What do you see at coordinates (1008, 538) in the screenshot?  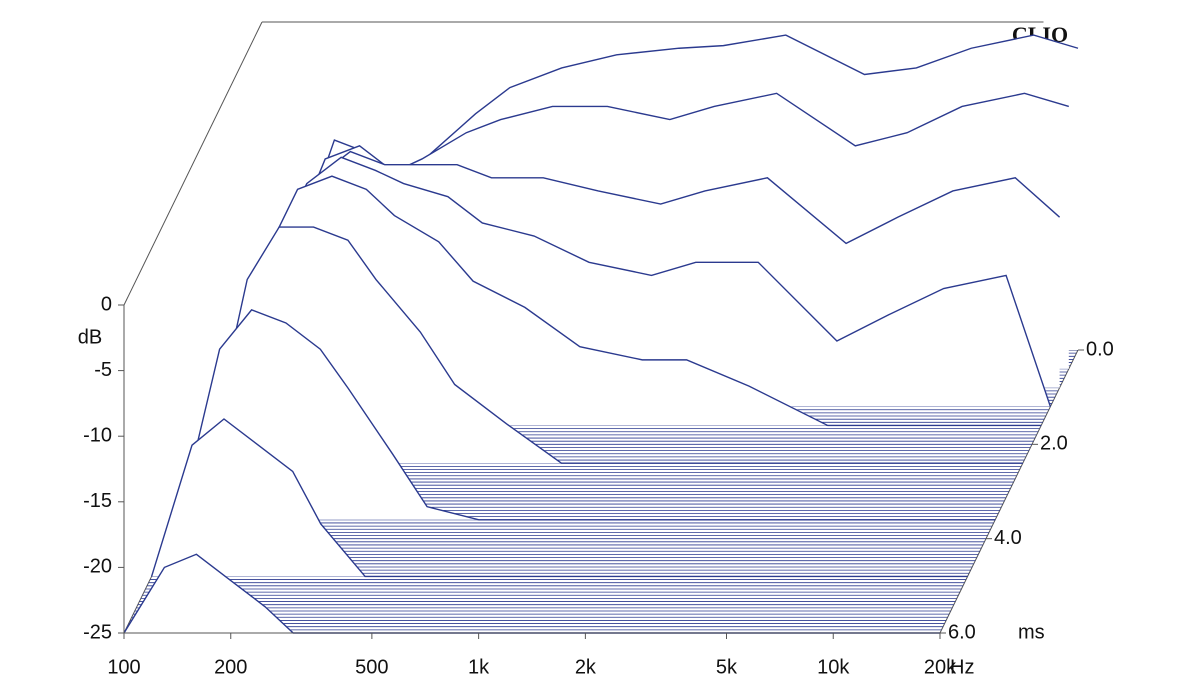 I see `z-tick-label: 4.0` at bounding box center [1008, 538].